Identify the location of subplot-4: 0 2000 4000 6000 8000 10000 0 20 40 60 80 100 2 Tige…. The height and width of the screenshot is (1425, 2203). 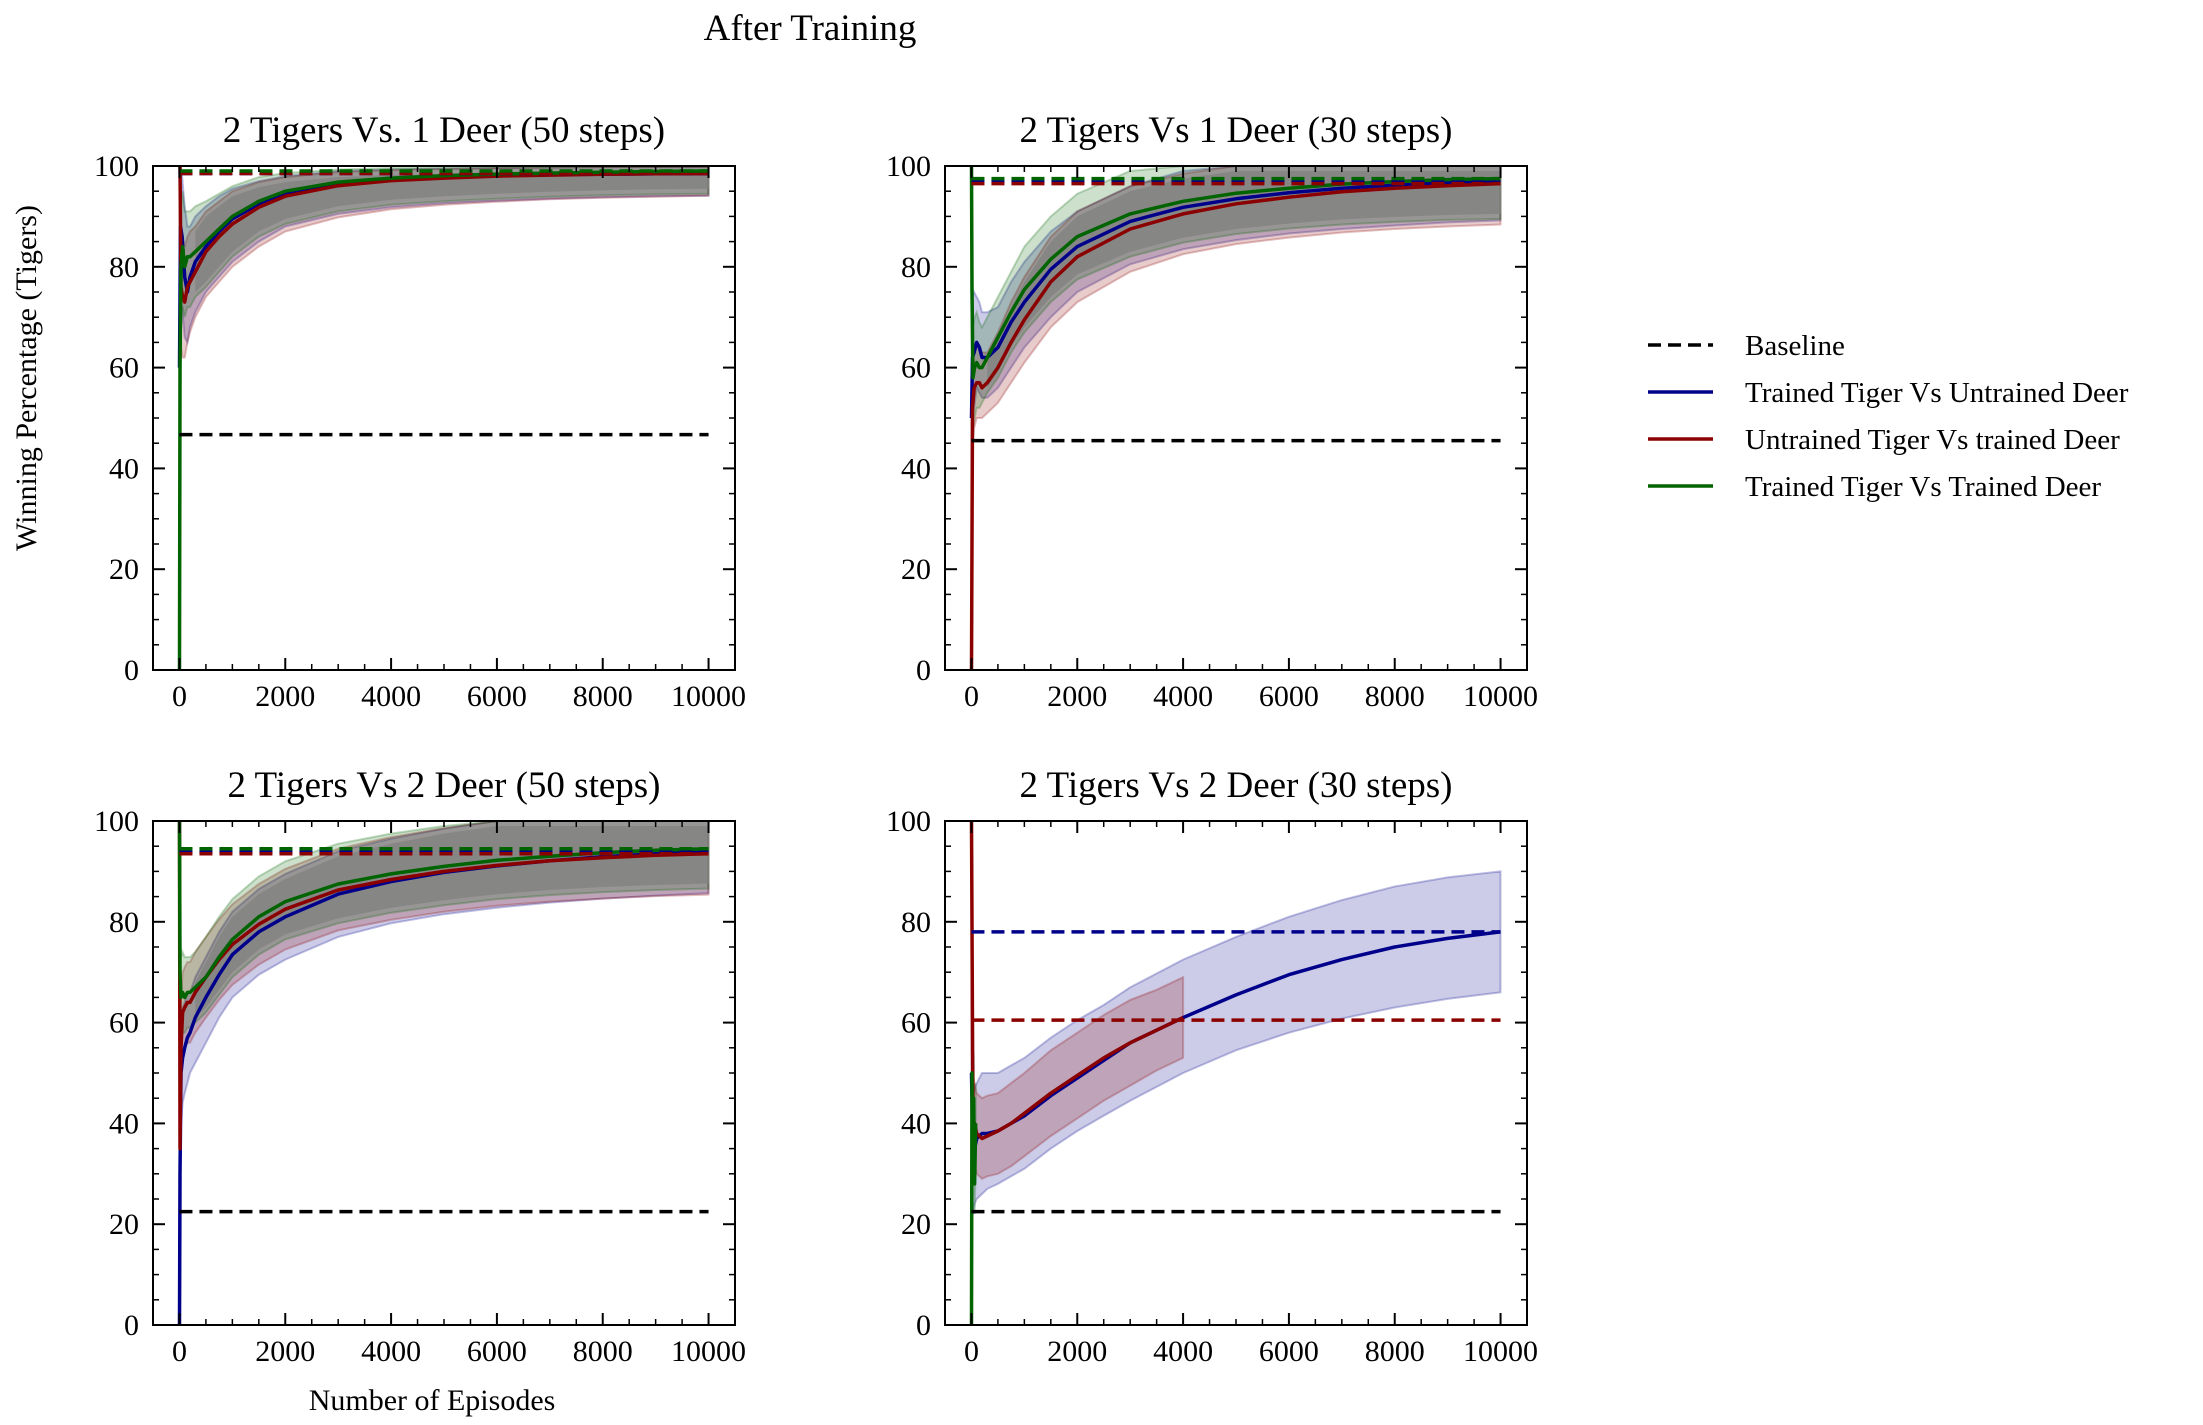
(1212, 1066).